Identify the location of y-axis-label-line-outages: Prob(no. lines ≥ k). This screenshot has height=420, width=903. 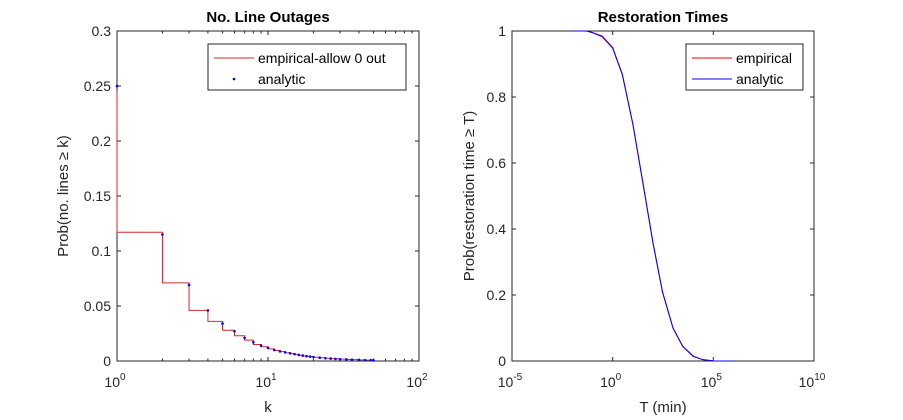
(63, 196).